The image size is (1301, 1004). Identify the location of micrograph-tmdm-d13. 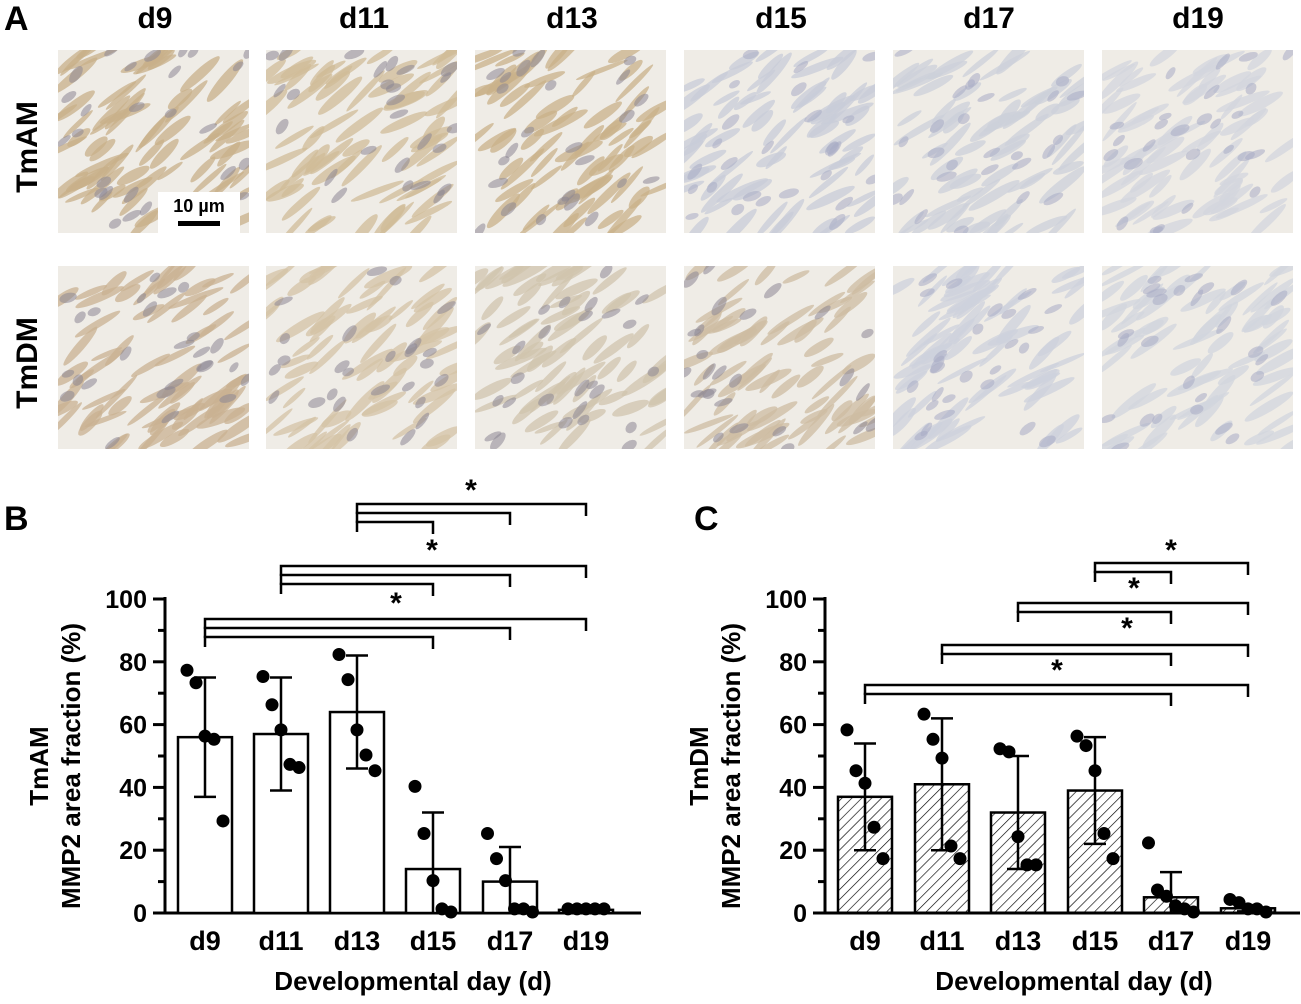
(570, 357).